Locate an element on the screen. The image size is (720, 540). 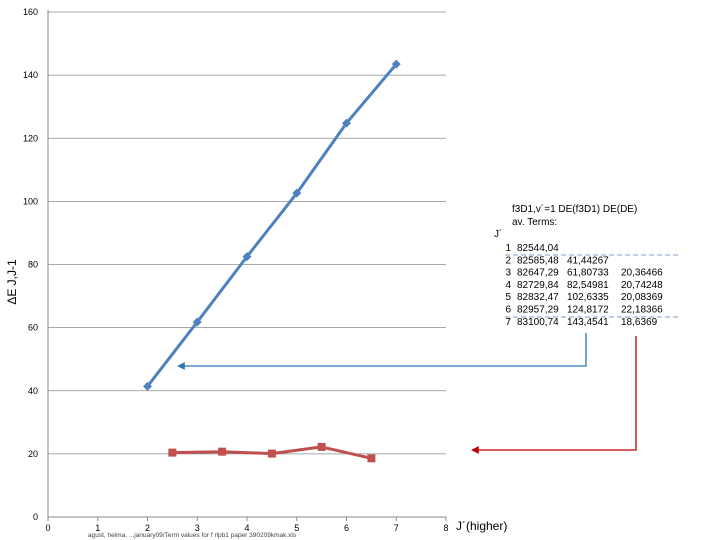
annotation-row-j: 3 is located at coordinates (508, 273).